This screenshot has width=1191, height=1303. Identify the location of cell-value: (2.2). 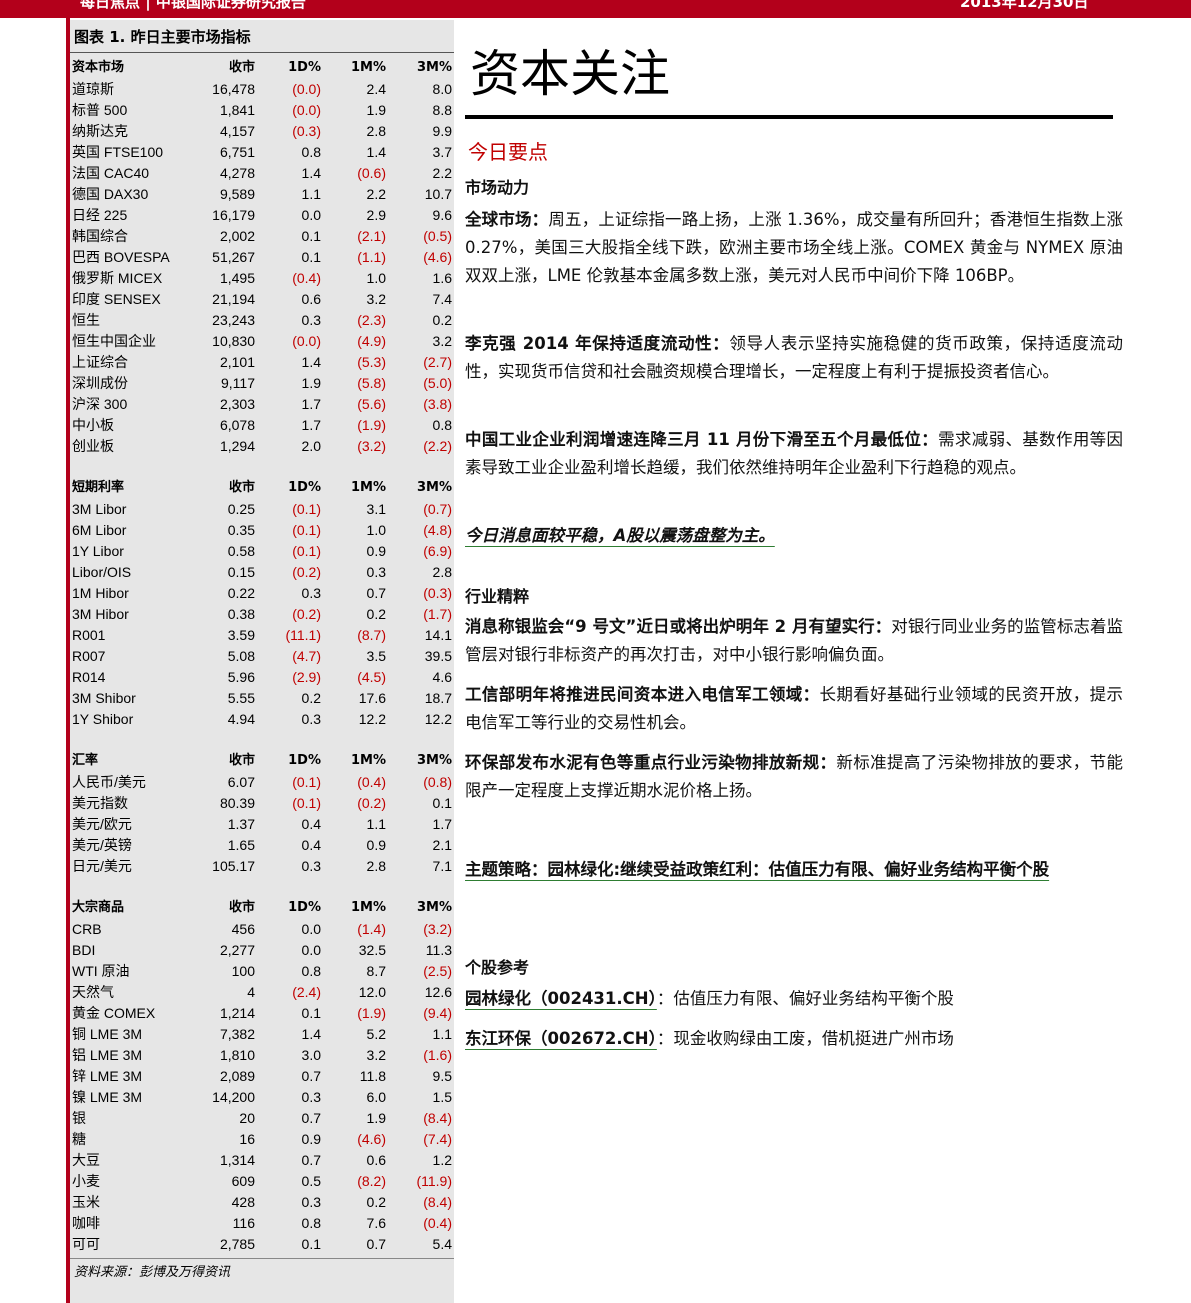
(437, 446).